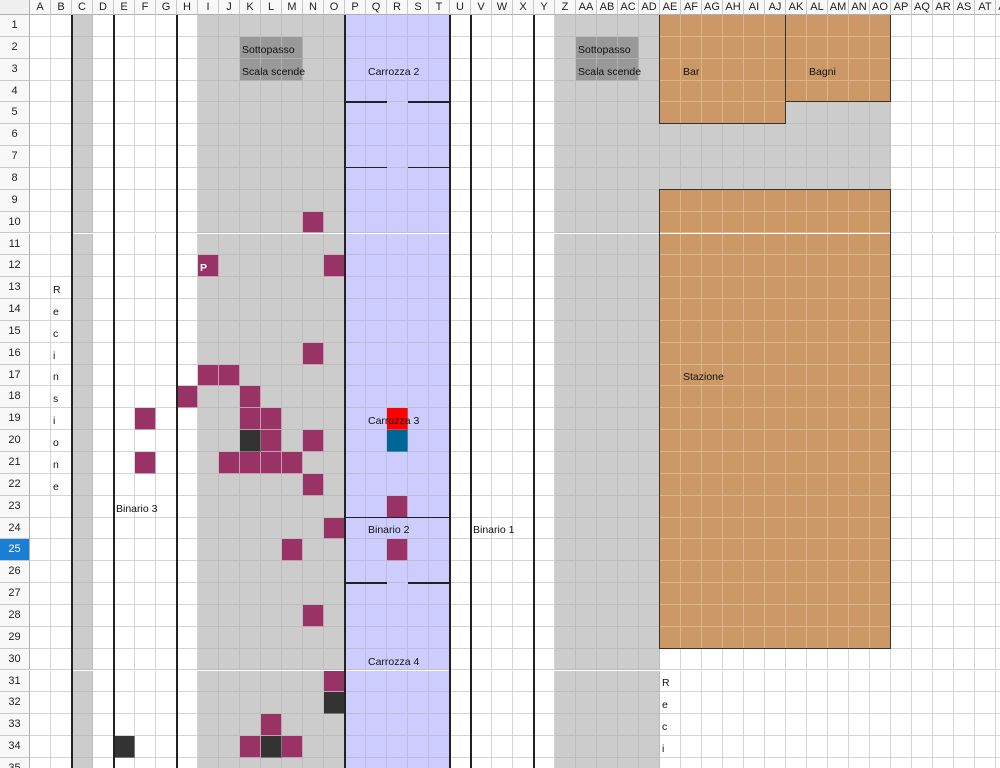 The width and height of the screenshot is (1000, 768). I want to click on cell-V33, so click(481, 725).